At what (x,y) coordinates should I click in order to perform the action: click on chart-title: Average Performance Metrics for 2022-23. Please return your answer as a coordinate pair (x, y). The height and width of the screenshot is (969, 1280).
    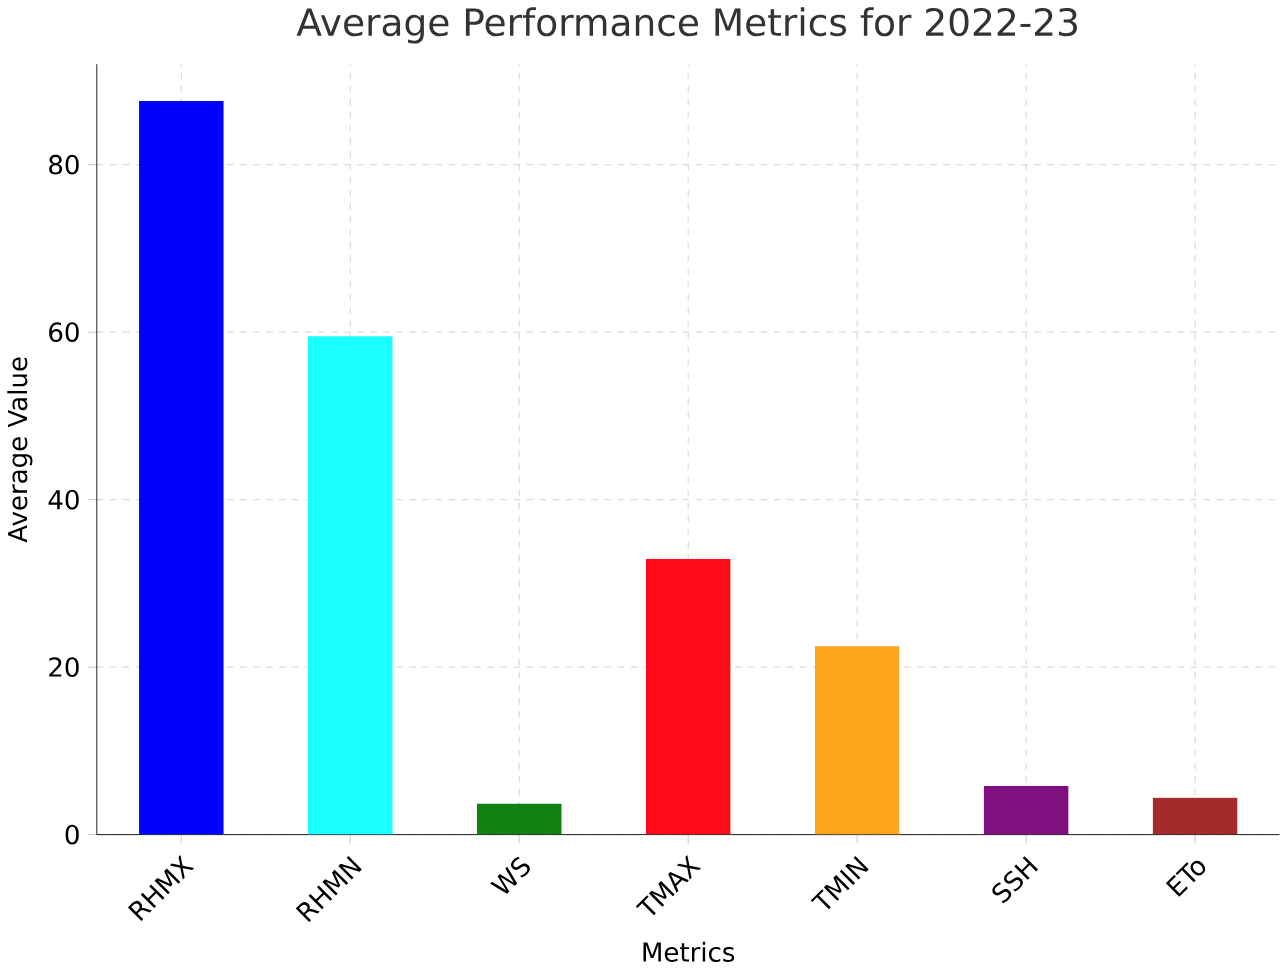
    Looking at the image, I should click on (686, 25).